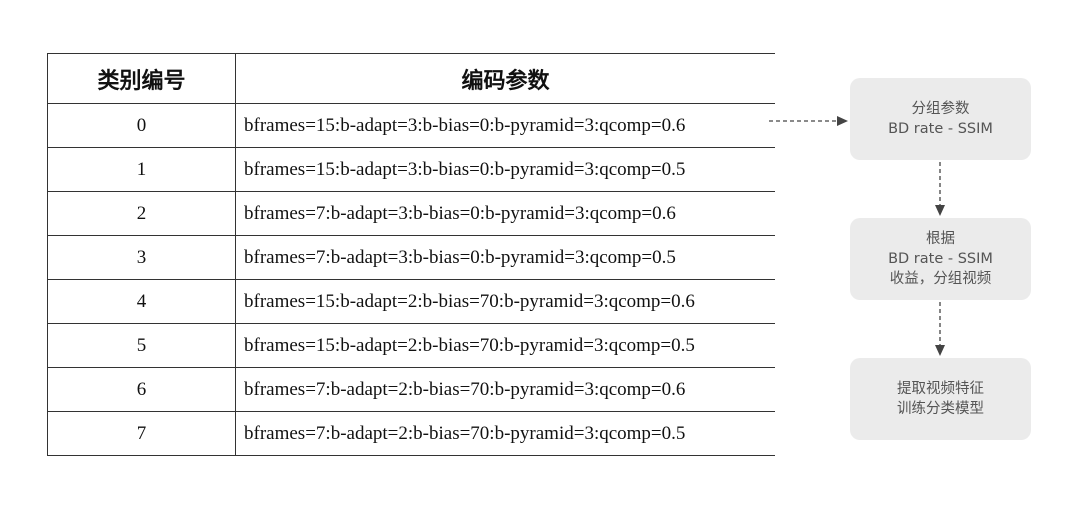 The image size is (1080, 507). Describe the element at coordinates (940, 239) in the screenshot. I see `step-text: 根据` at that location.